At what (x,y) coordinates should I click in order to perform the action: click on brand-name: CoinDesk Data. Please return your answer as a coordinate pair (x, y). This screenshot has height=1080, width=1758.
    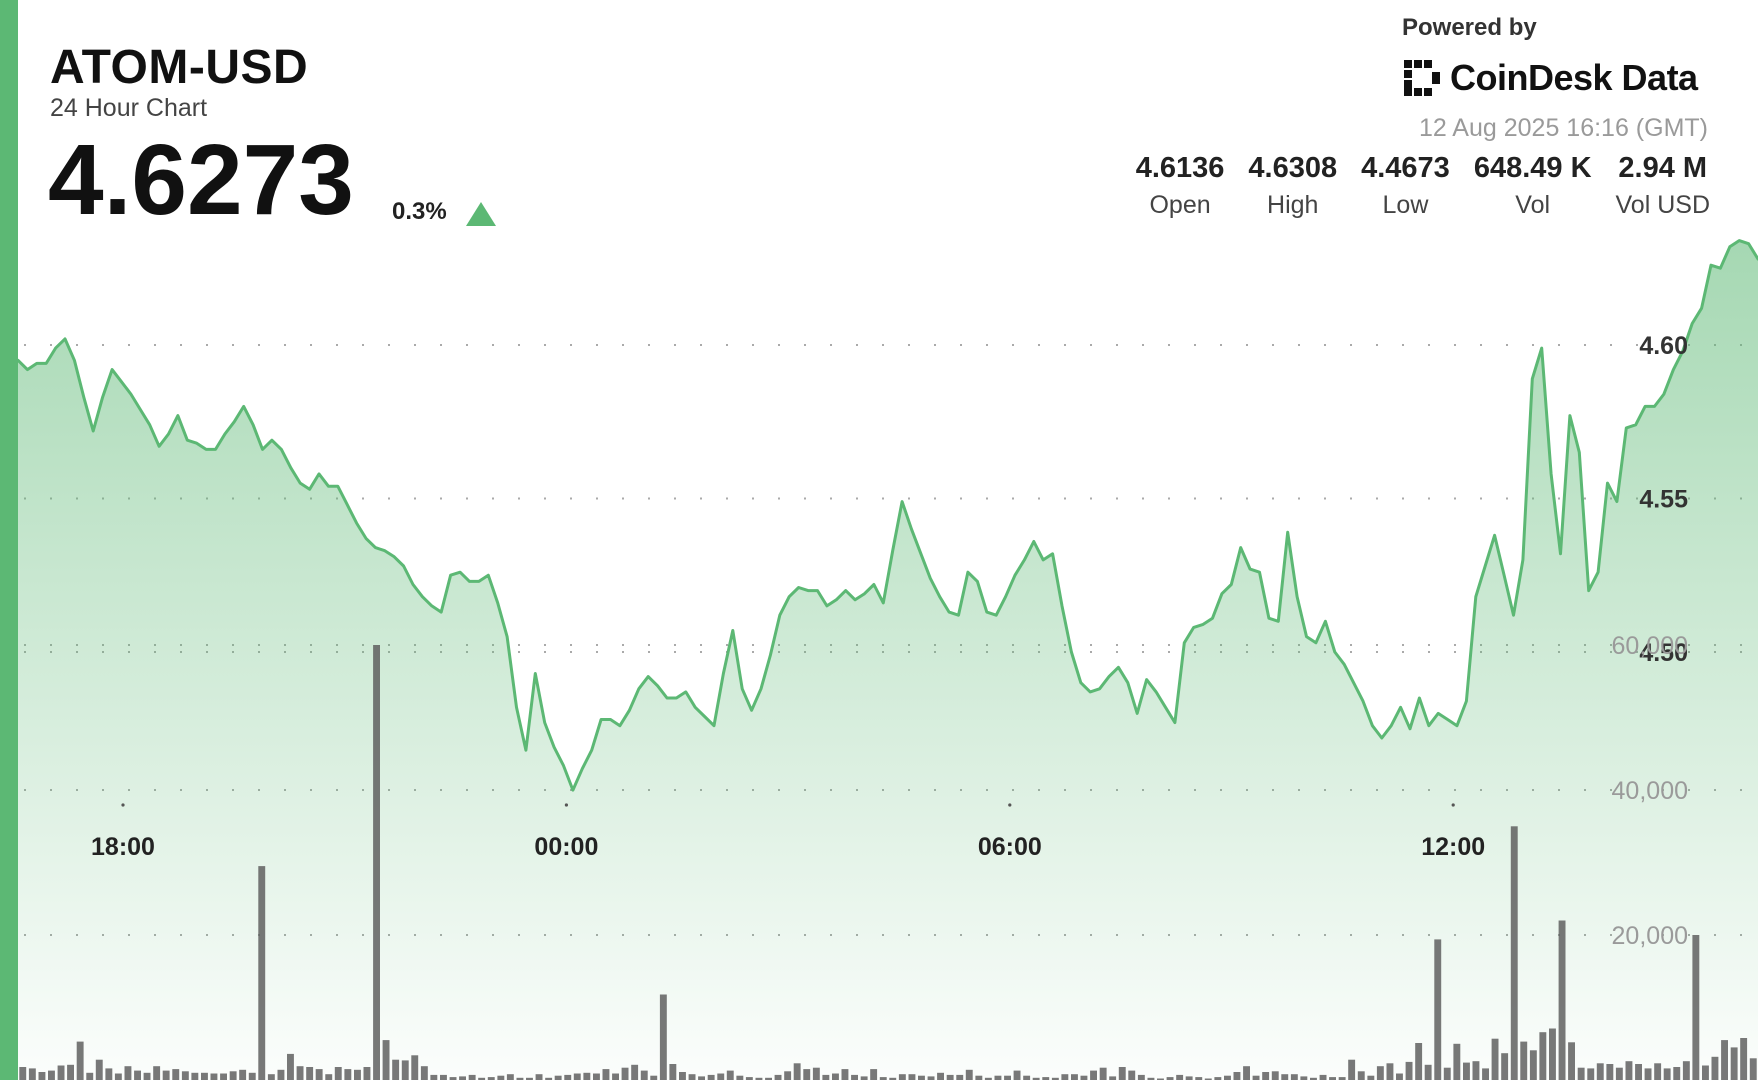
    Looking at the image, I should click on (1574, 77).